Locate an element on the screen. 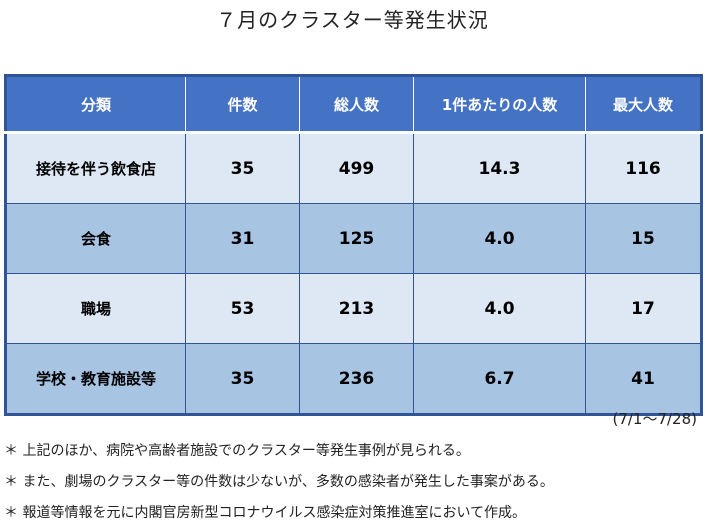  header-max: 最大人数 is located at coordinates (643, 104).